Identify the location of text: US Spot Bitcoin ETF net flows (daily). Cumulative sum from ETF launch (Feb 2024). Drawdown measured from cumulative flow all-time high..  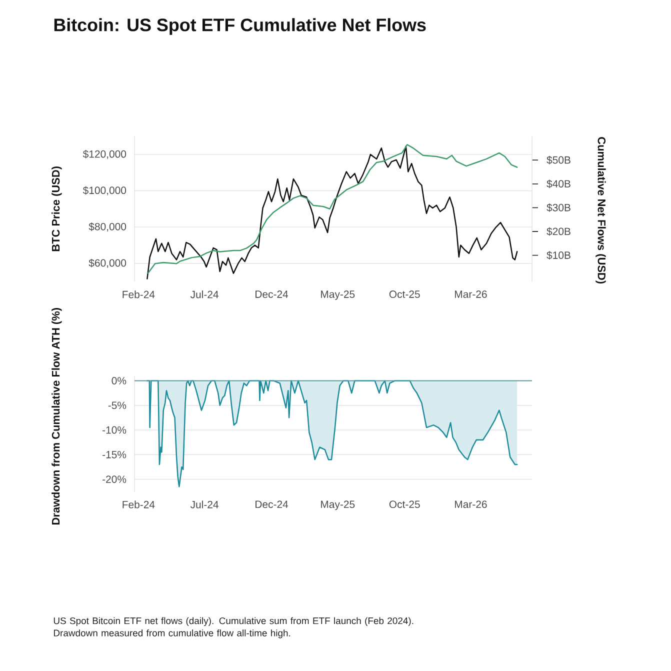
(234, 627).